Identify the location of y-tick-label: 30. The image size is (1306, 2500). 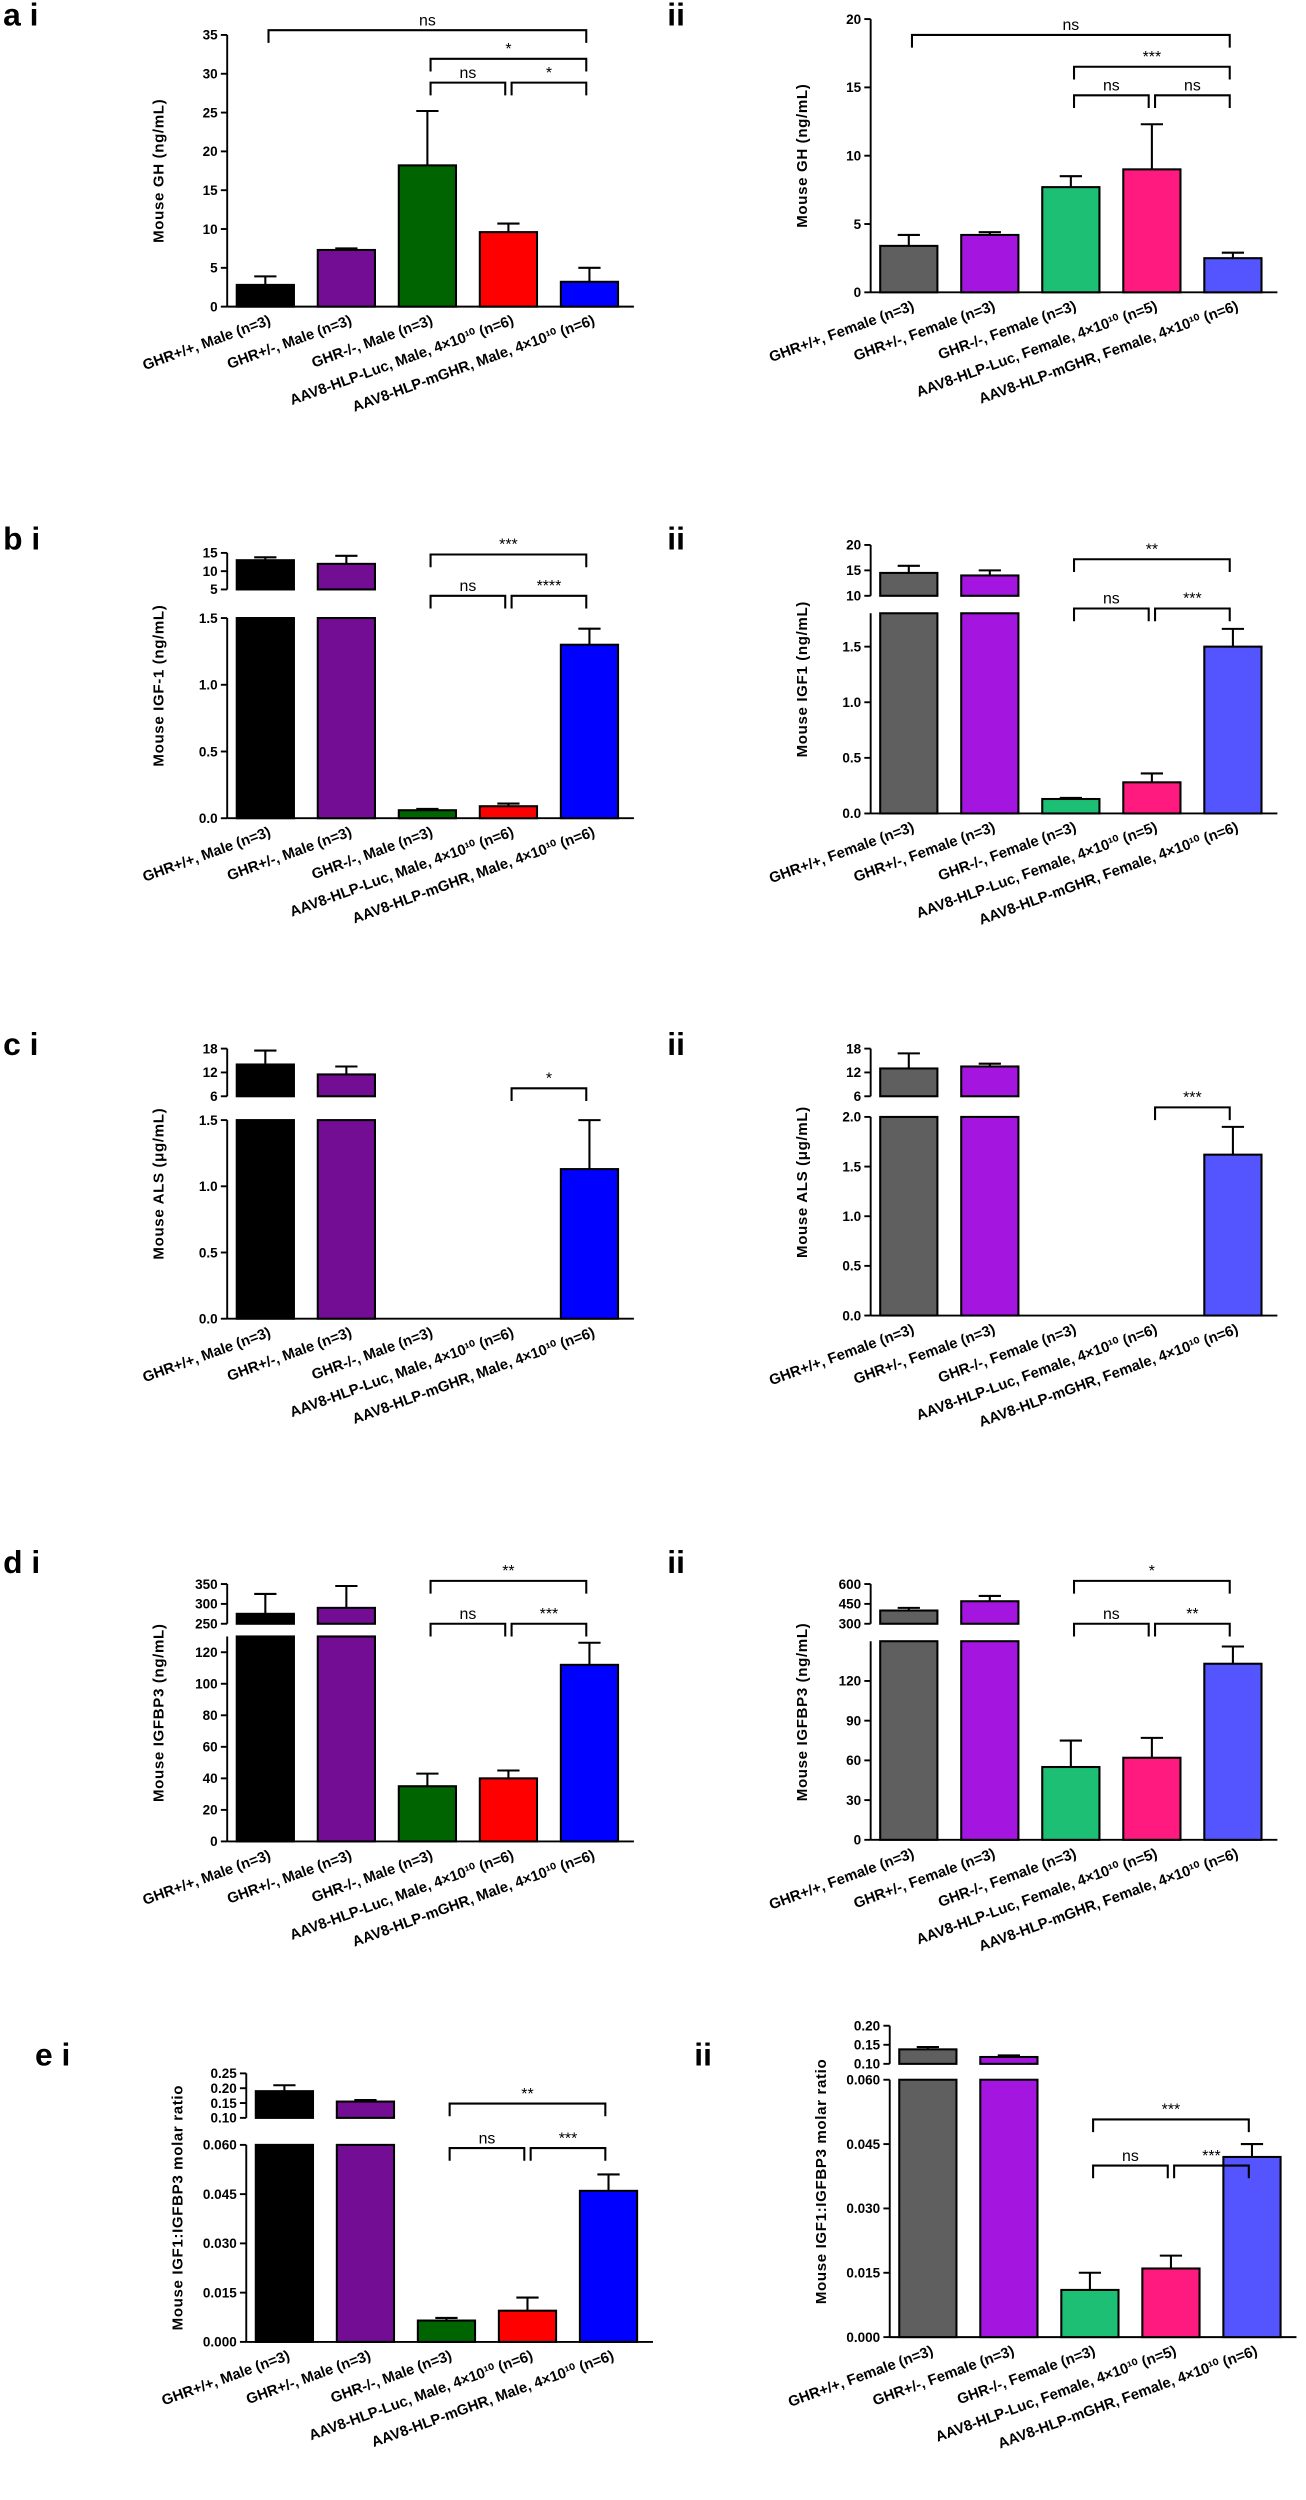
(210, 74).